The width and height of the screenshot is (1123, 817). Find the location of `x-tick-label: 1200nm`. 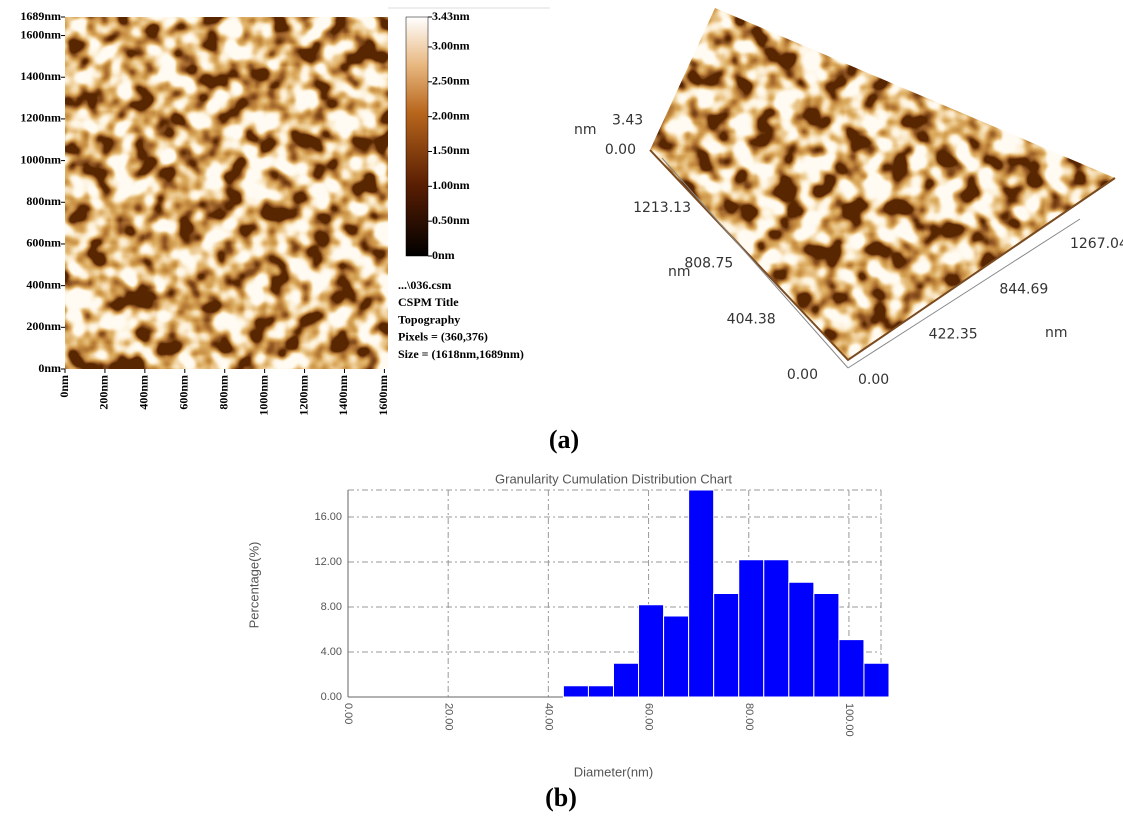

x-tick-label: 1200nm is located at coordinates (303, 395).